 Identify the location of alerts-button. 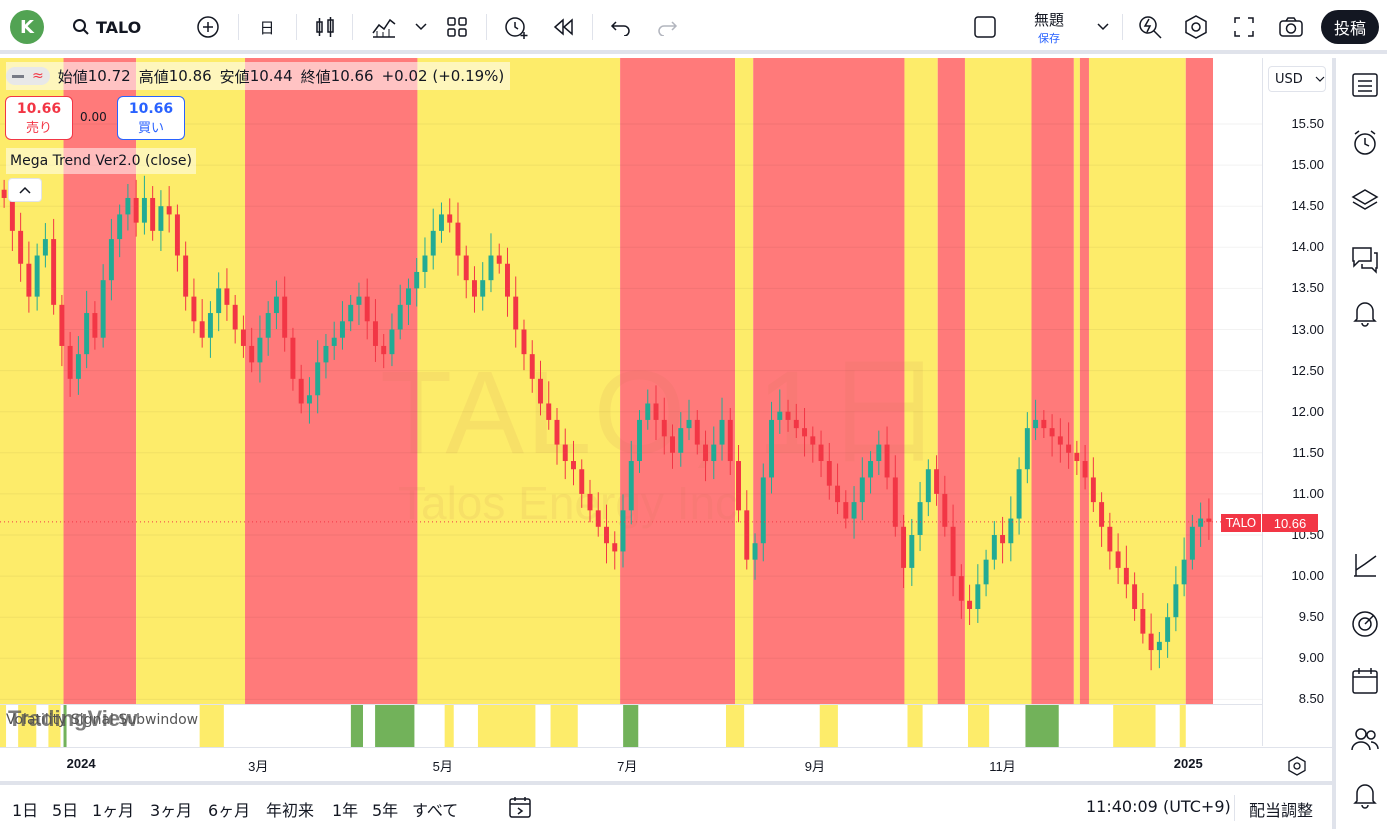
(1365, 143).